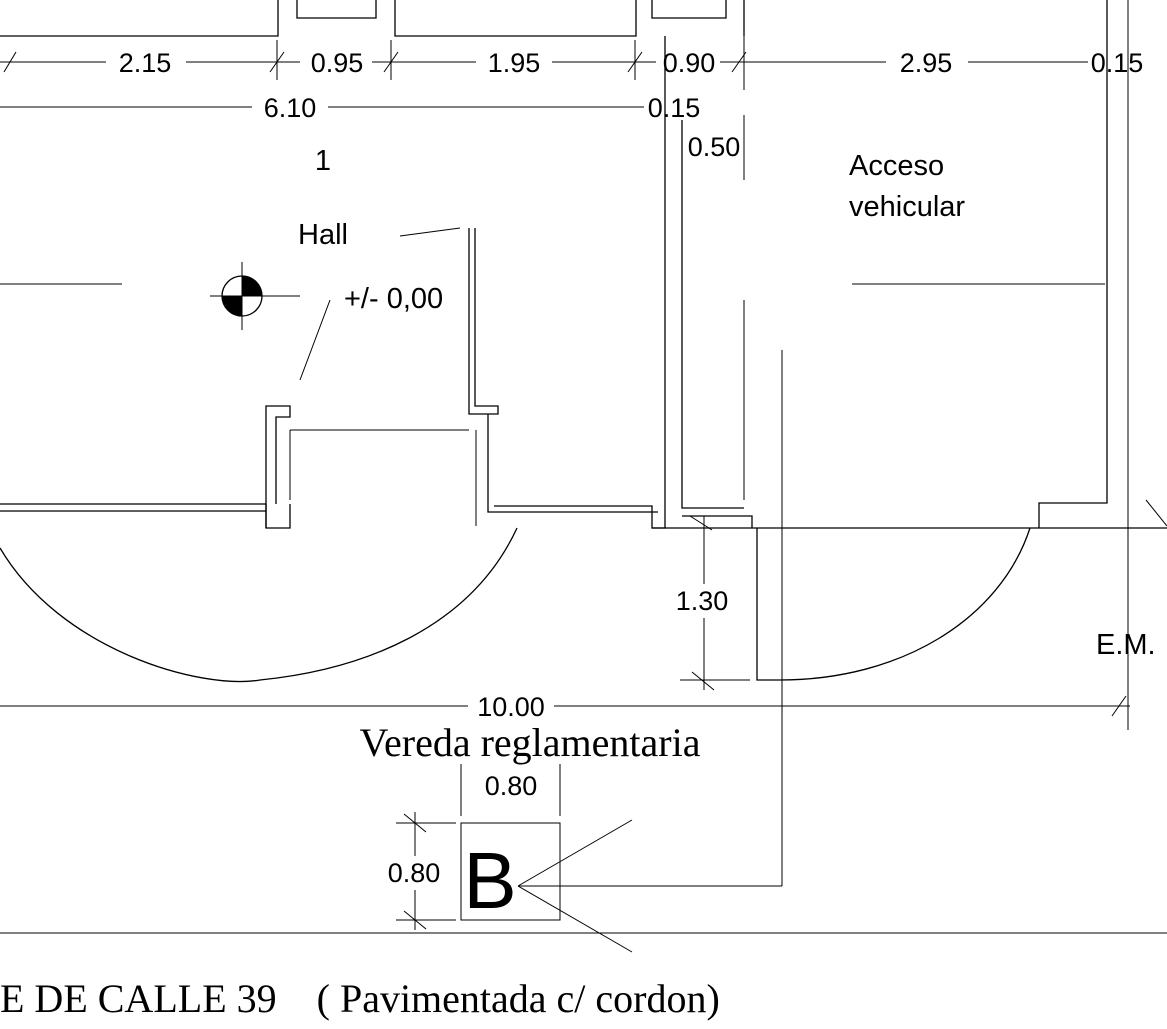 This screenshot has width=1167, height=1029. What do you see at coordinates (414, 873) in the screenshot?
I see `dim-box-height: 0.80` at bounding box center [414, 873].